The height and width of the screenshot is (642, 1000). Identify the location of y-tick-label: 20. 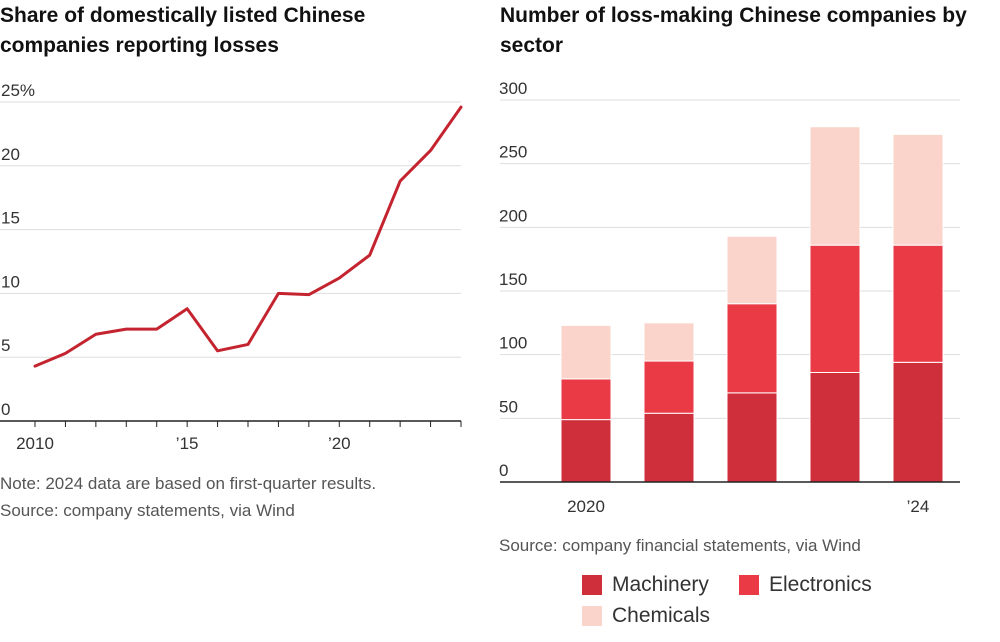
(10, 154).